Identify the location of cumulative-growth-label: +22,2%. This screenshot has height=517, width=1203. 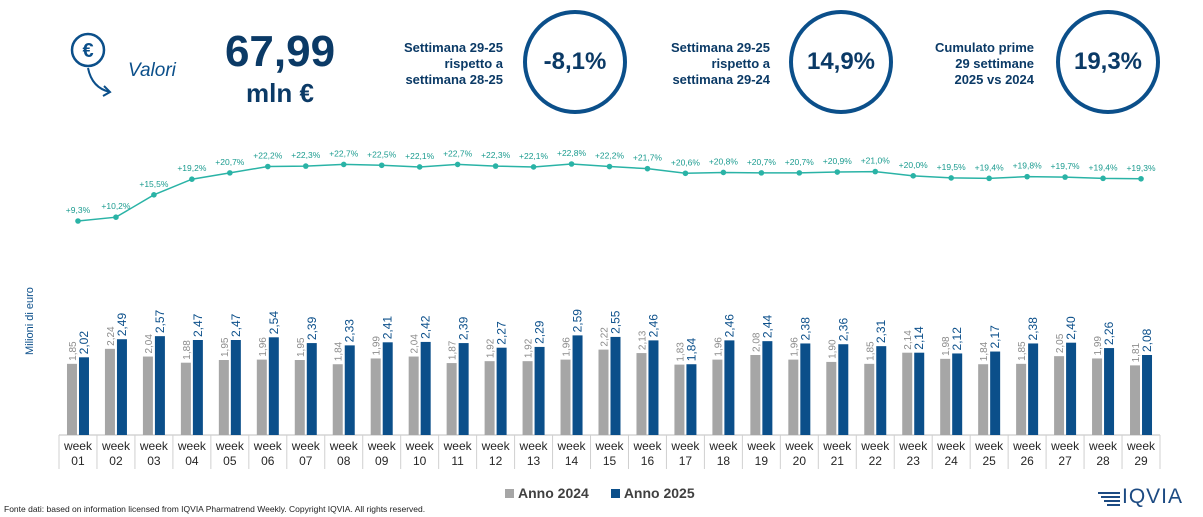
(268, 156).